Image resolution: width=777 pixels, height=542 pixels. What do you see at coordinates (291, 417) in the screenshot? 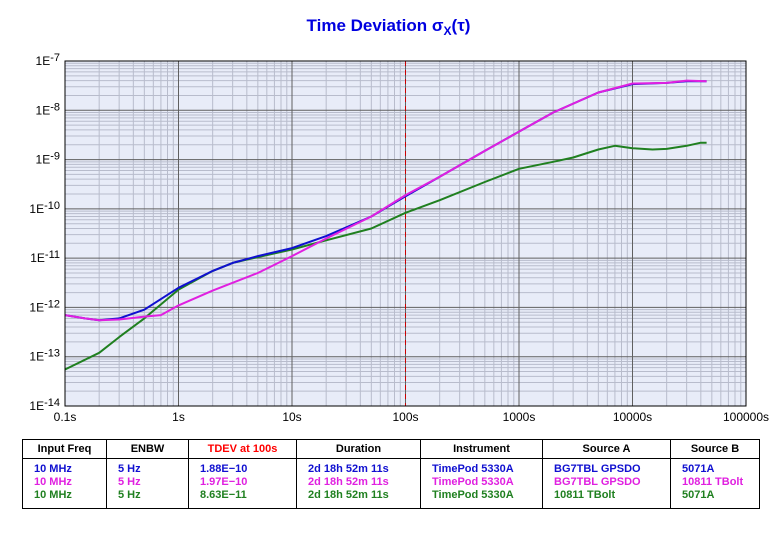
I see `x-tick-label: 10s` at bounding box center [291, 417].